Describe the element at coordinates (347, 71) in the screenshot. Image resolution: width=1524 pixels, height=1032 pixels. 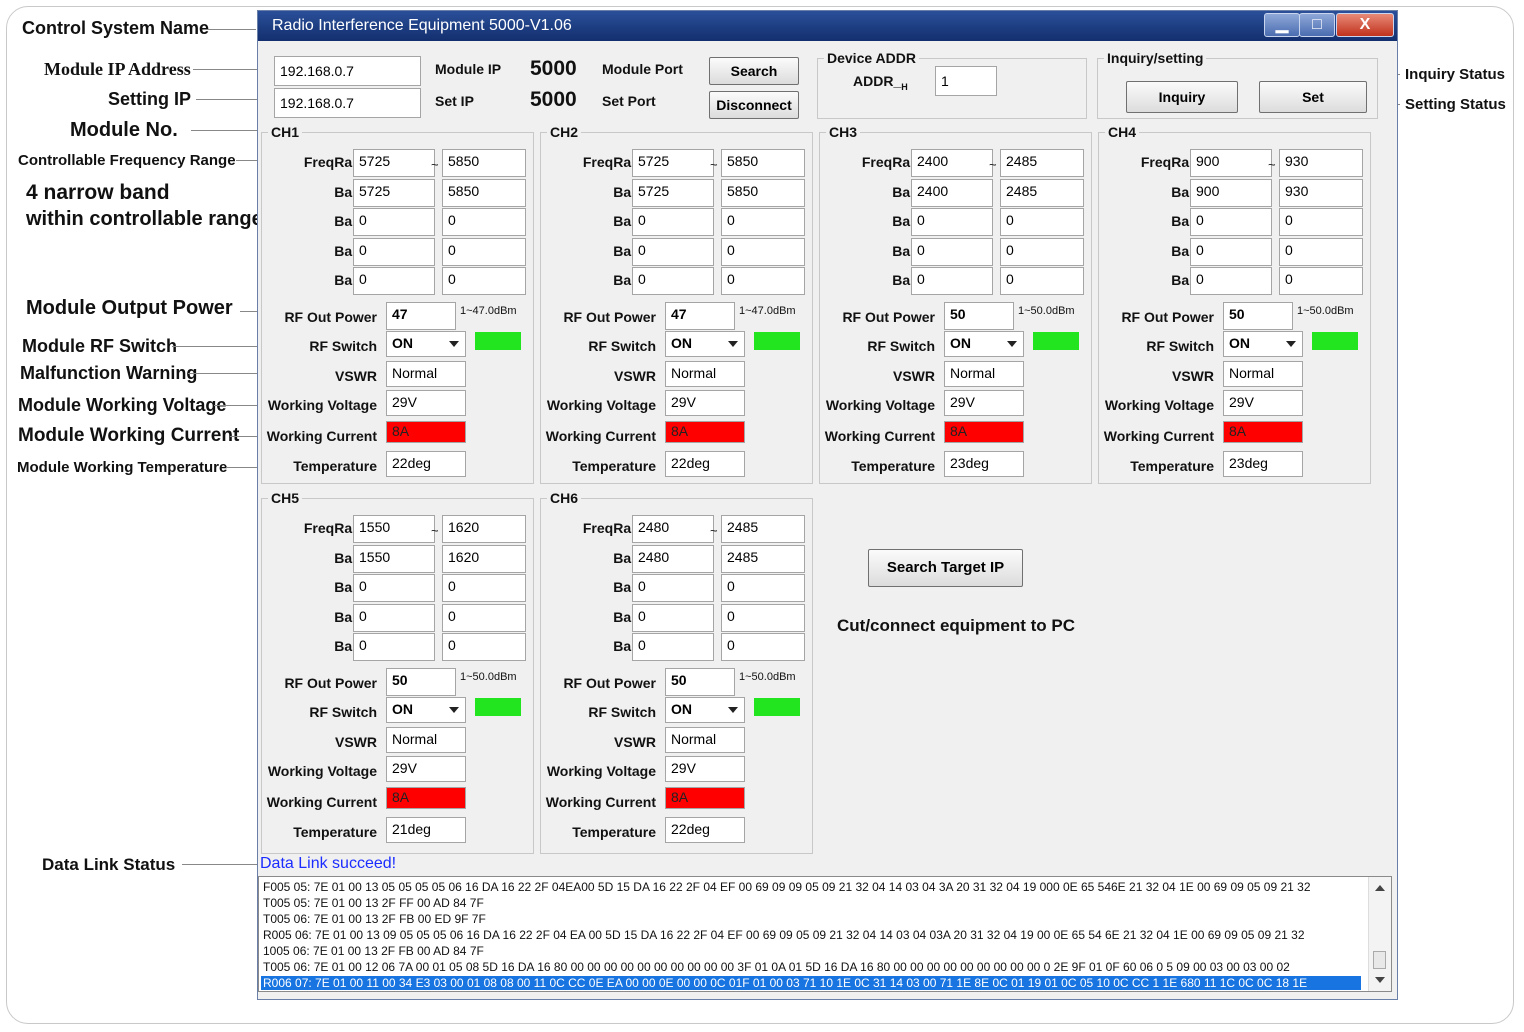
I see `module-ip-input: 192.168.0.7` at that location.